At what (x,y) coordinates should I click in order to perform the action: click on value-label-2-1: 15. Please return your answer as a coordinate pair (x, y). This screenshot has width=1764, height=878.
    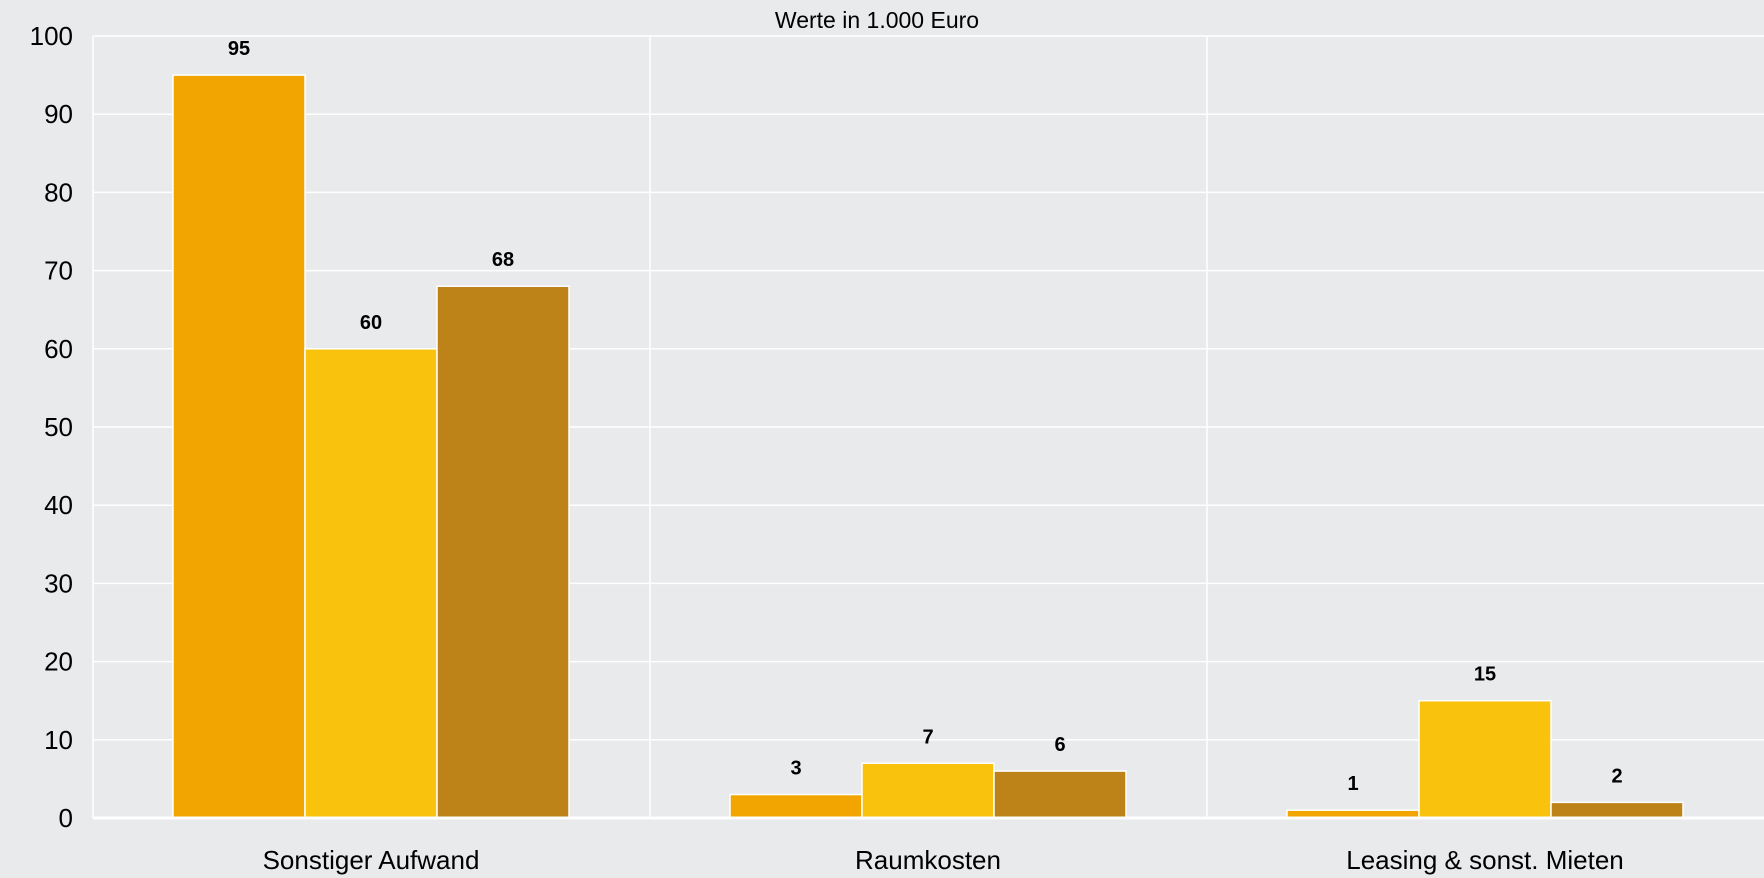
    Looking at the image, I should click on (1485, 675).